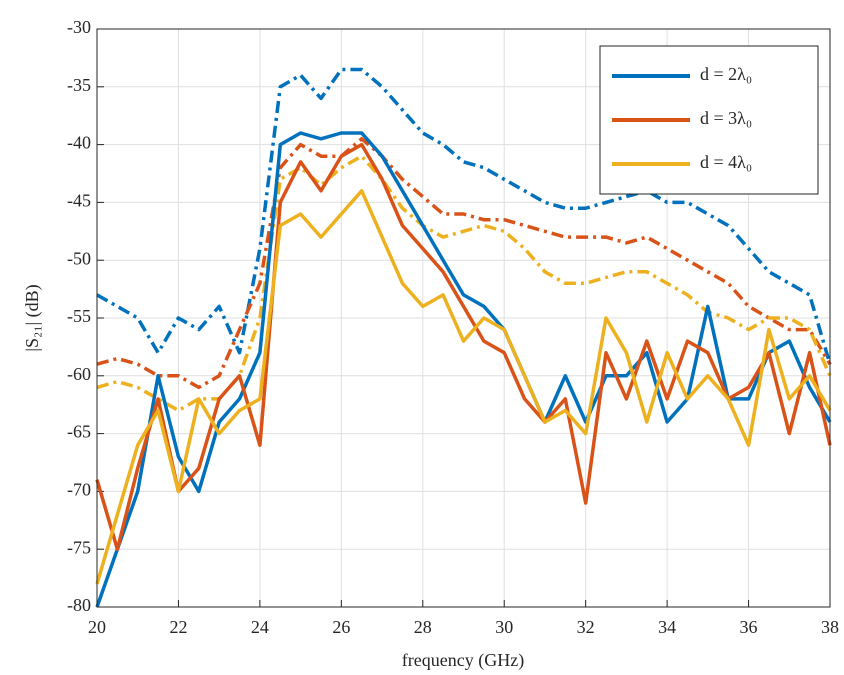 The image size is (844, 675). I want to click on x-tick-label: 34, so click(667, 627).